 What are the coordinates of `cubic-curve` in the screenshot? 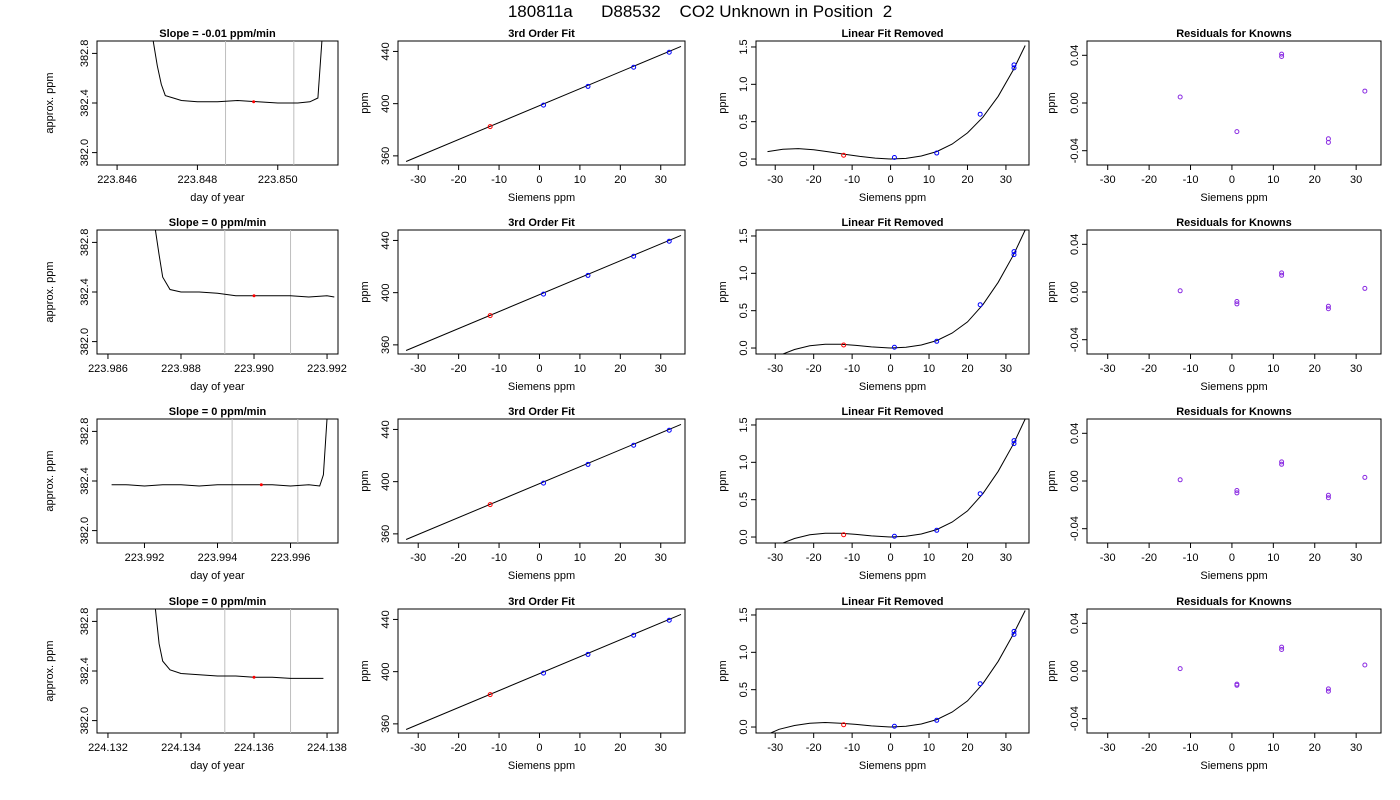 It's located at (903, 292).